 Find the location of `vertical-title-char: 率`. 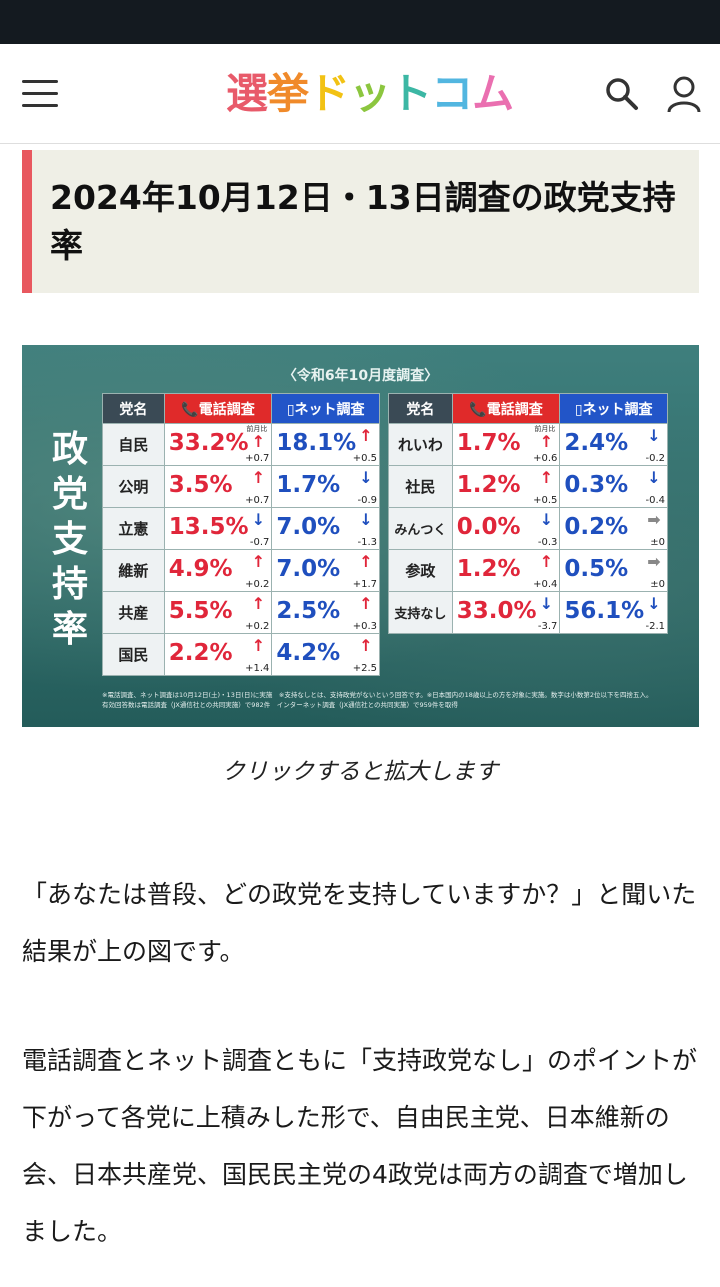

vertical-title-char: 率 is located at coordinates (69, 629).